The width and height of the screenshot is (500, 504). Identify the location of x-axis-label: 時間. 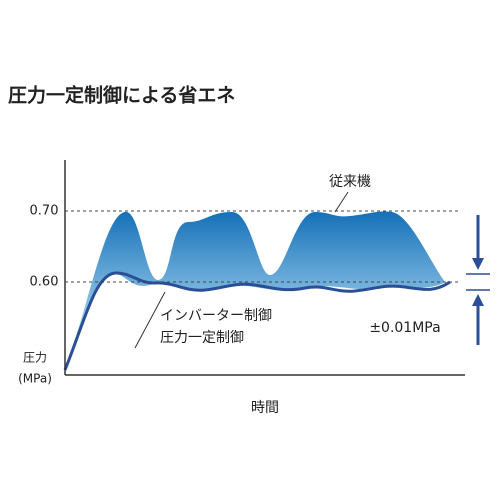
(265, 408).